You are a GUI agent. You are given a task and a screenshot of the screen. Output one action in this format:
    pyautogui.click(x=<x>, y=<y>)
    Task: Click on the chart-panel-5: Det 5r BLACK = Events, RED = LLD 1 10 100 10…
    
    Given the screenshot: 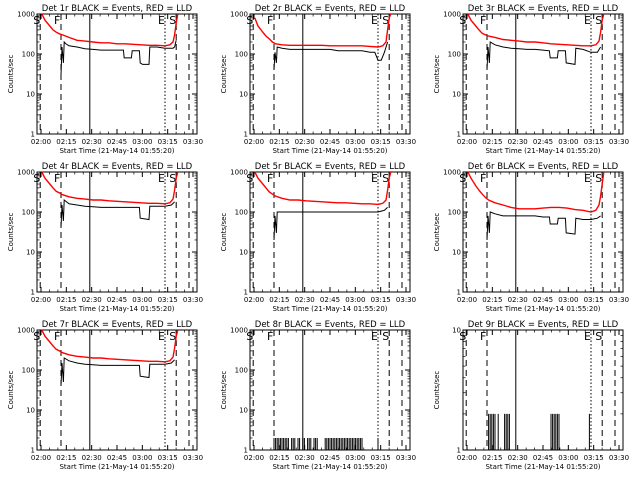 What is the action you would take?
    pyautogui.click(x=318, y=237)
    